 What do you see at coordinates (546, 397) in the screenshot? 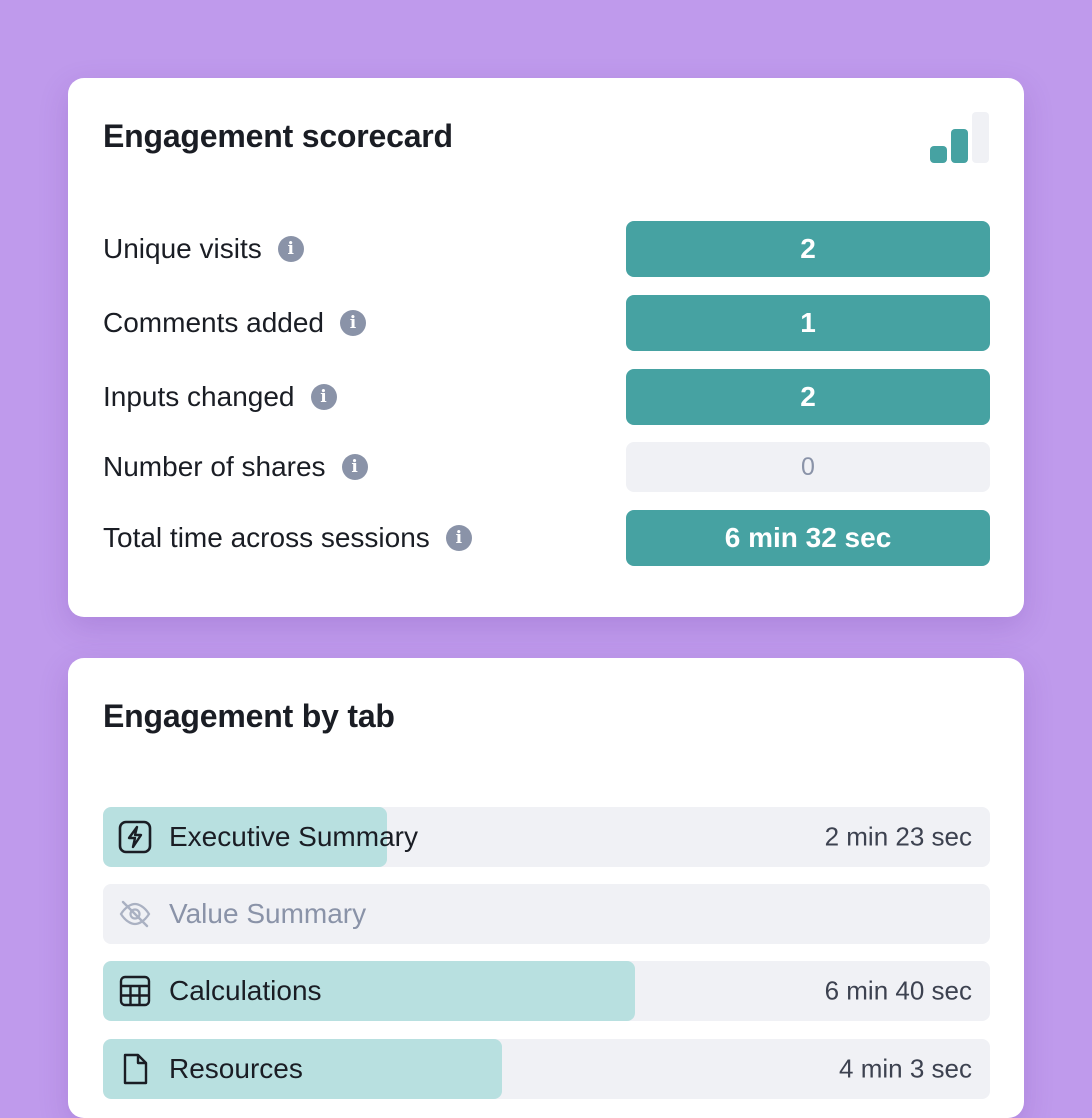
I see `metric-row-inputs-changed: Inputs changed i 2` at bounding box center [546, 397].